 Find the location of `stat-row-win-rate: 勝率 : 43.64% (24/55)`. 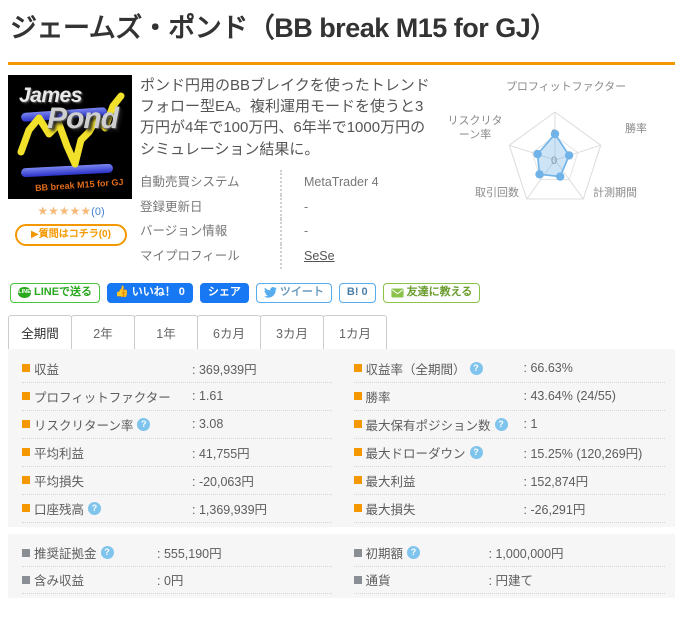

stat-row-win-rate: 勝率 : 43.64% (24/55) is located at coordinates (509, 397).